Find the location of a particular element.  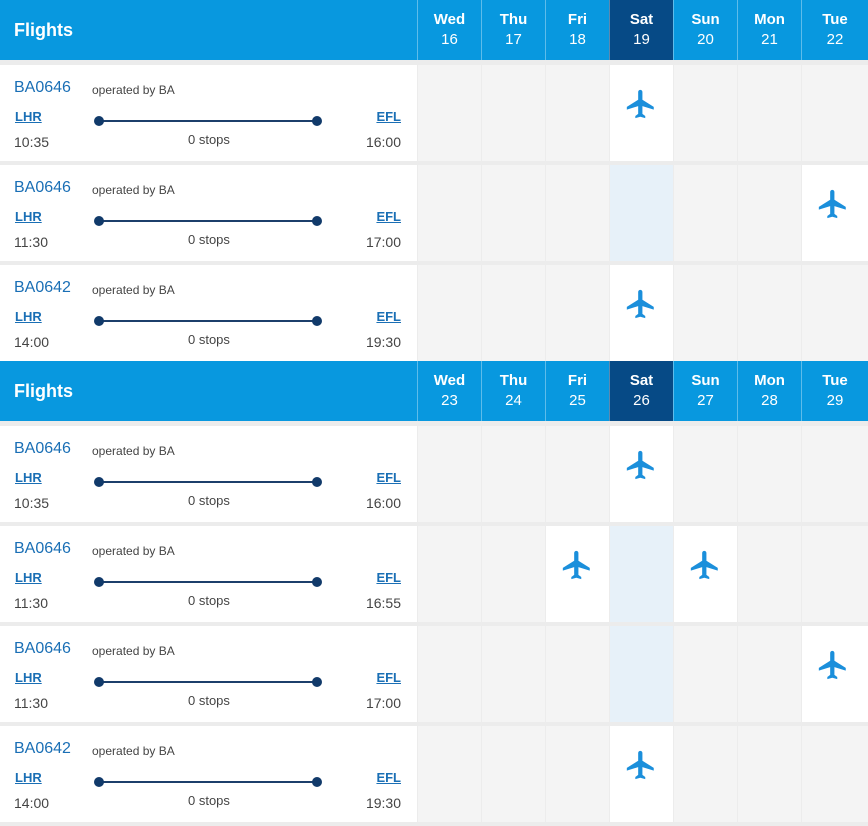

day-column-fri: Fri 25 is located at coordinates (577, 391).